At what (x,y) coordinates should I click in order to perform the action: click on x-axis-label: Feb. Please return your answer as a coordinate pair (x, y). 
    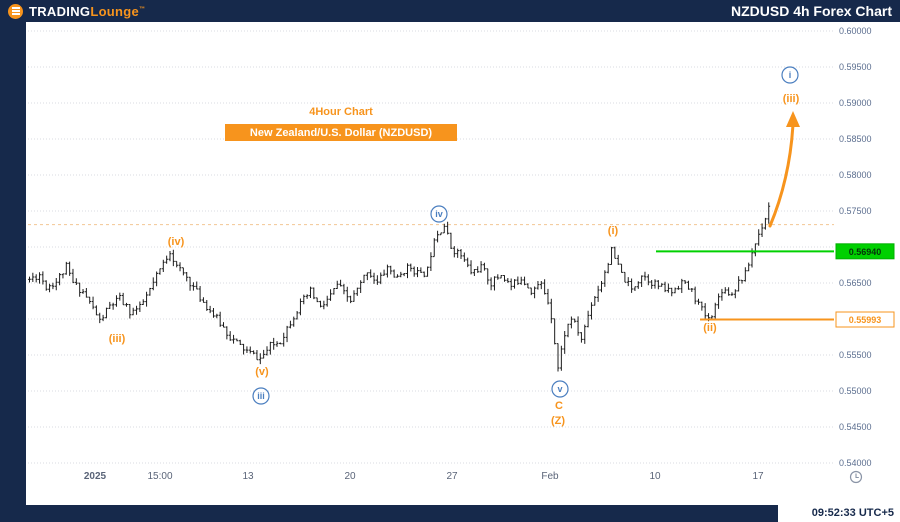
    Looking at the image, I should click on (550, 476).